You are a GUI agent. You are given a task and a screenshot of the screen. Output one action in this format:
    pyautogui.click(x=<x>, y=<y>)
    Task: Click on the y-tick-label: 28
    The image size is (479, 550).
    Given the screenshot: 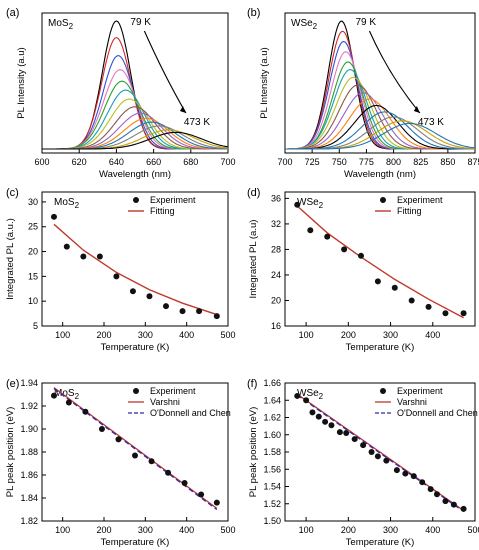 What is the action you would take?
    pyautogui.click(x=276, y=249)
    